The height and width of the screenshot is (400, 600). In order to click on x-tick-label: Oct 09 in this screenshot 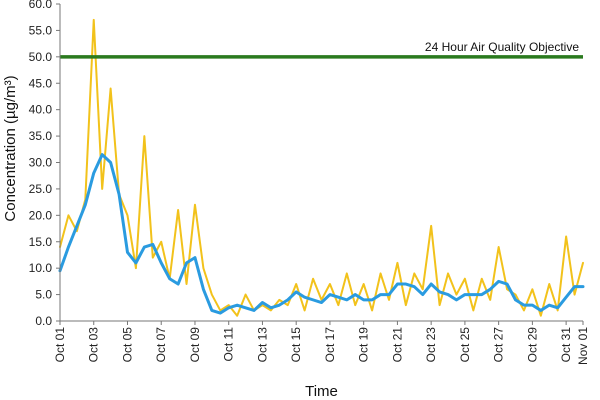, I will do `click(195, 345)`.